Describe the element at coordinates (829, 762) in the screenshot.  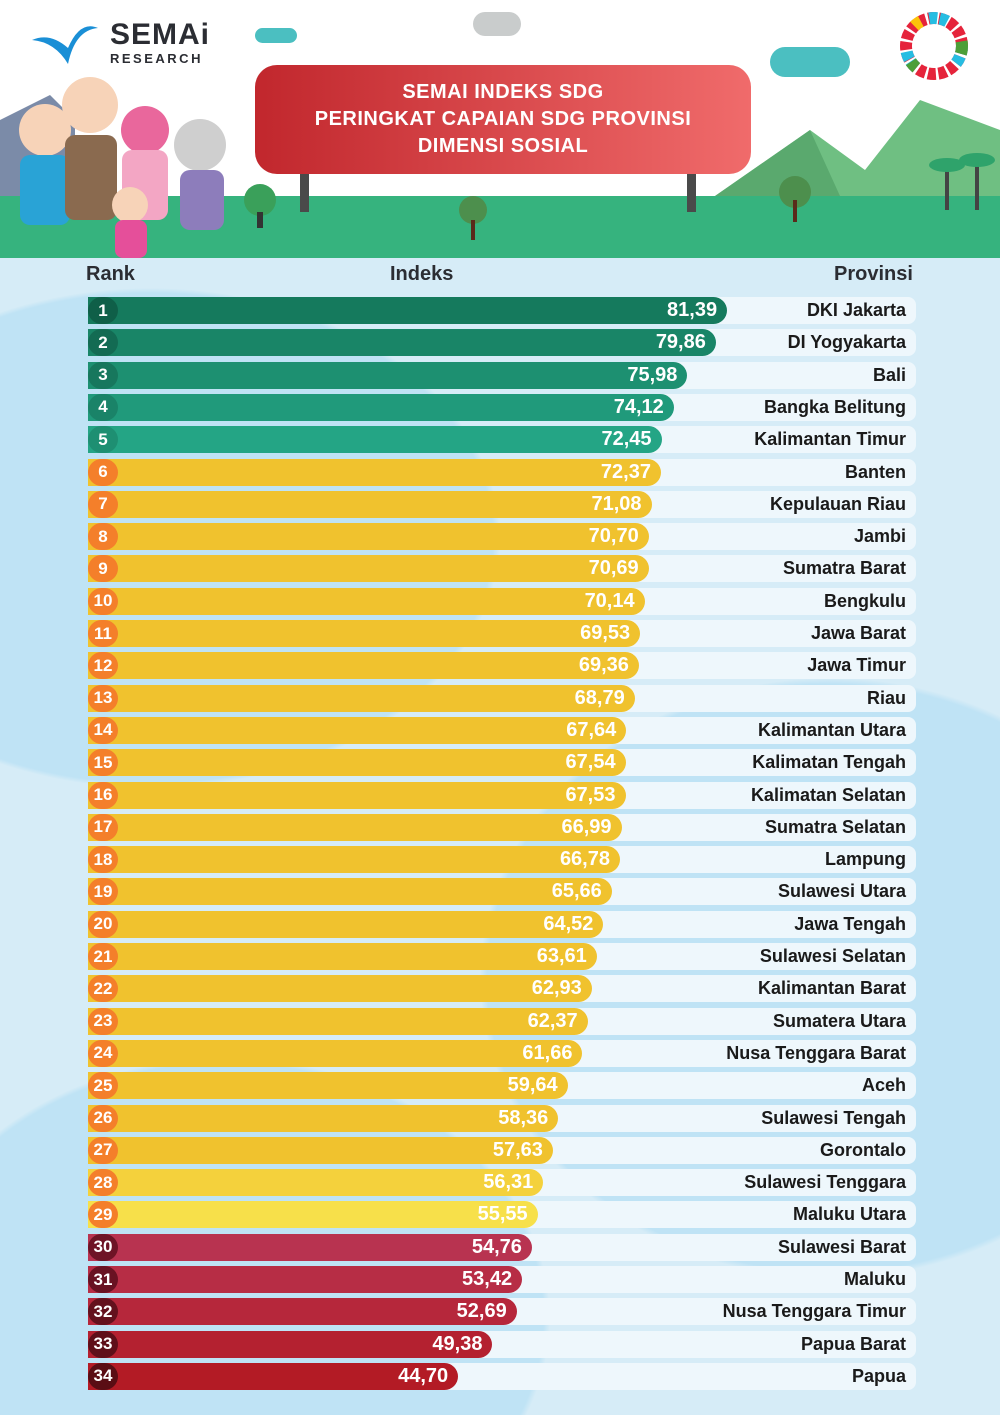
I see `province-label: Kalimatan Tengah` at that location.